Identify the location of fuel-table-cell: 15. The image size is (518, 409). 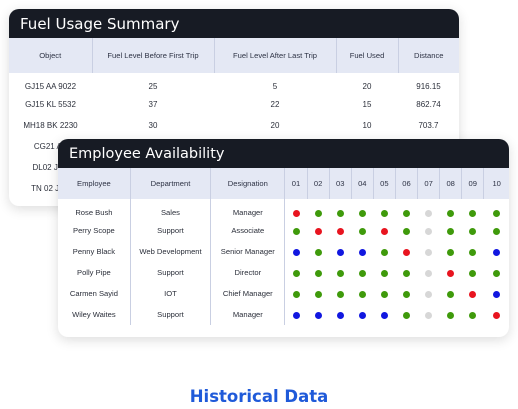
(367, 104).